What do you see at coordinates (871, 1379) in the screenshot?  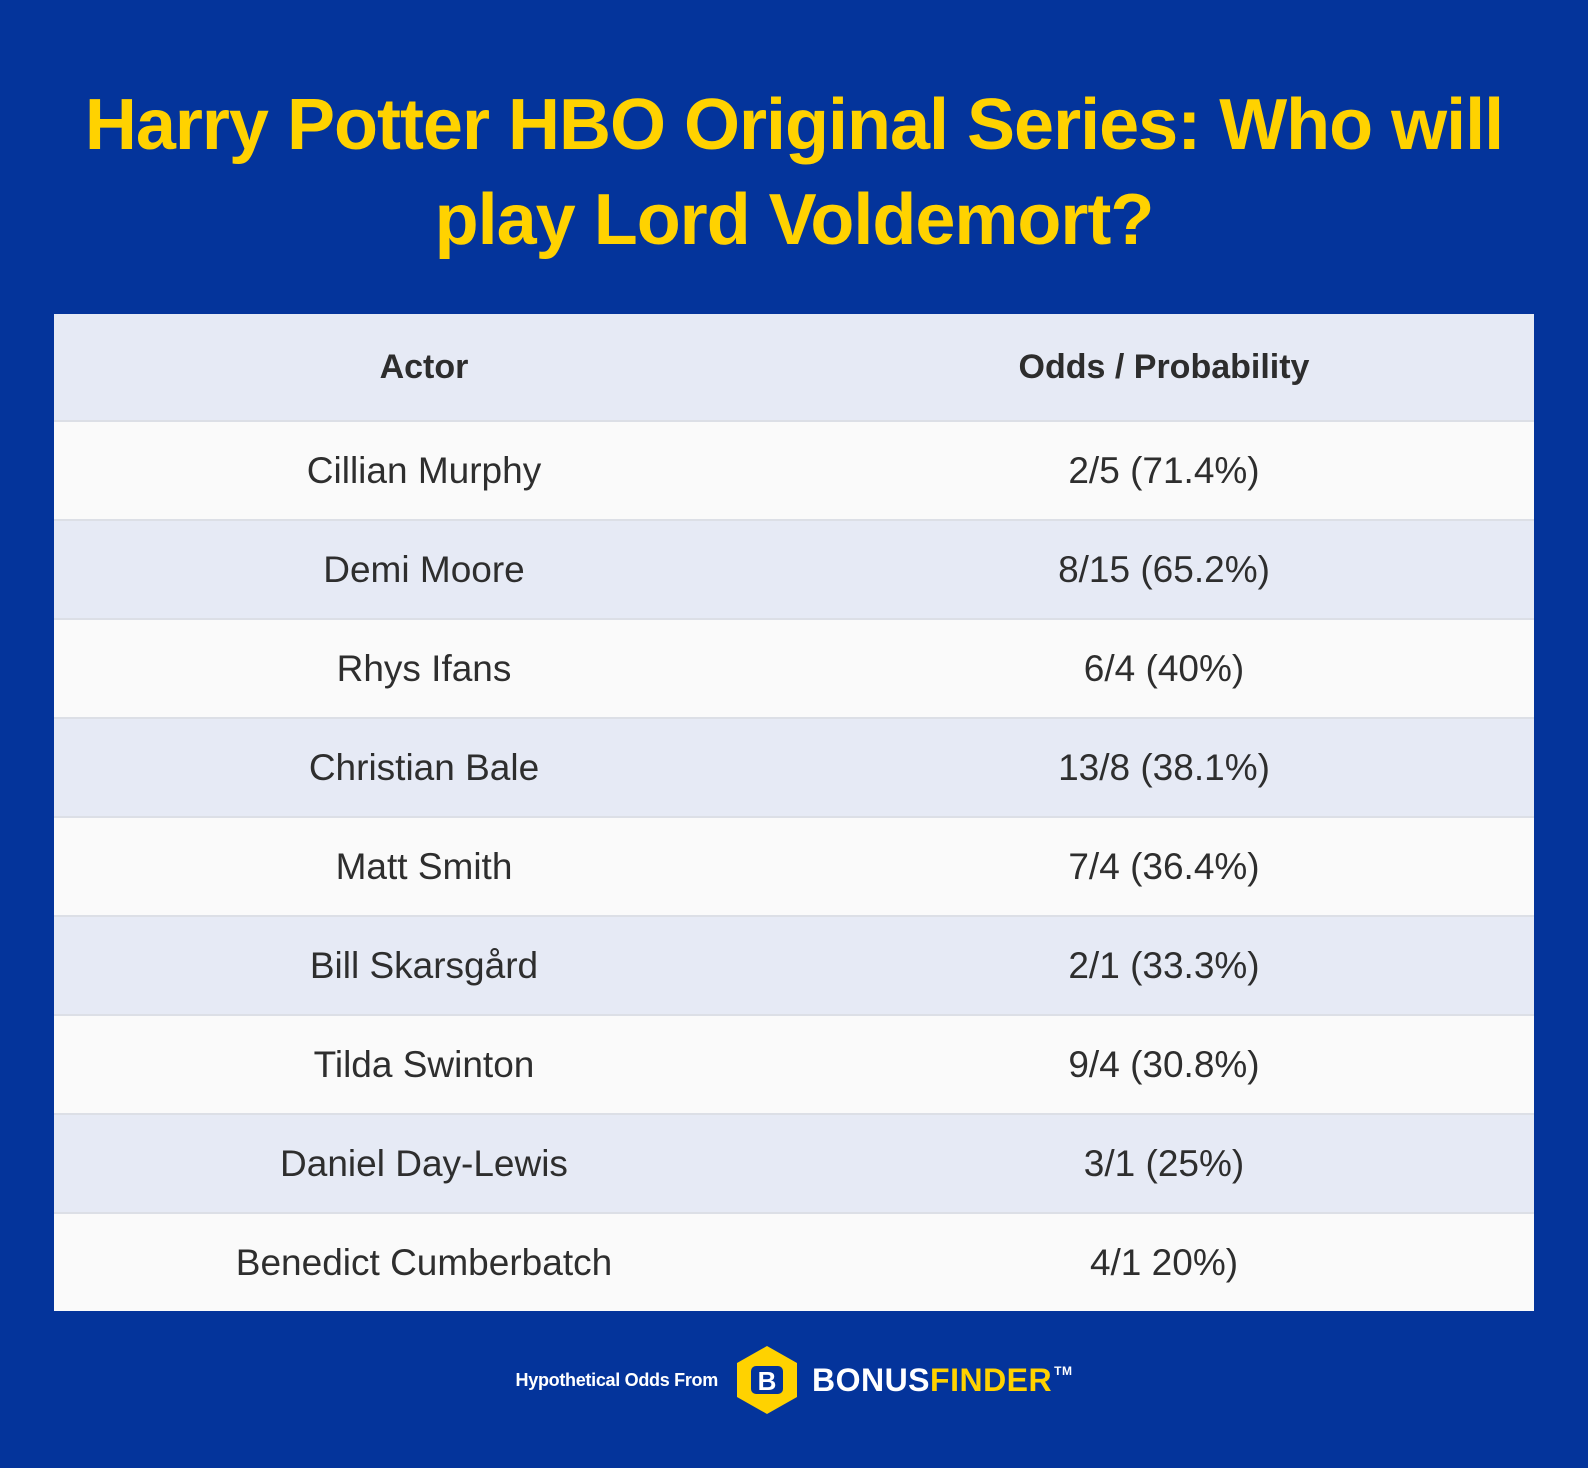 I see `brand-name-part1: BONUS` at bounding box center [871, 1379].